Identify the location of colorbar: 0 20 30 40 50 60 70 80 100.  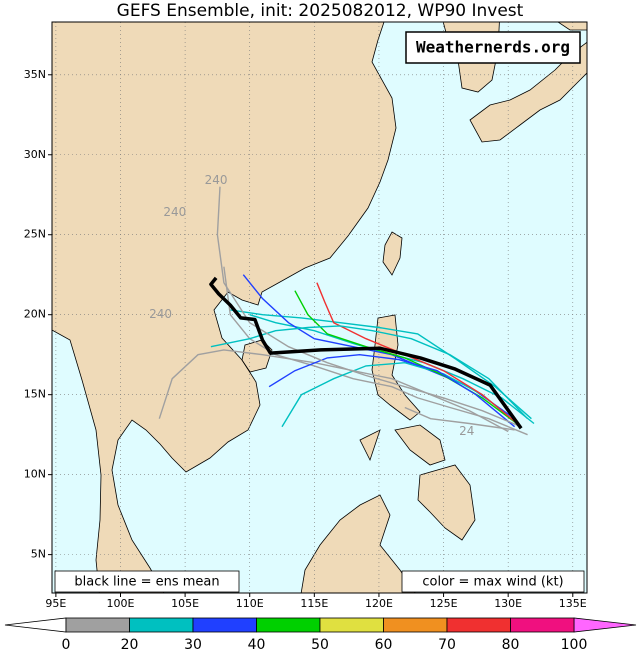
(320, 635).